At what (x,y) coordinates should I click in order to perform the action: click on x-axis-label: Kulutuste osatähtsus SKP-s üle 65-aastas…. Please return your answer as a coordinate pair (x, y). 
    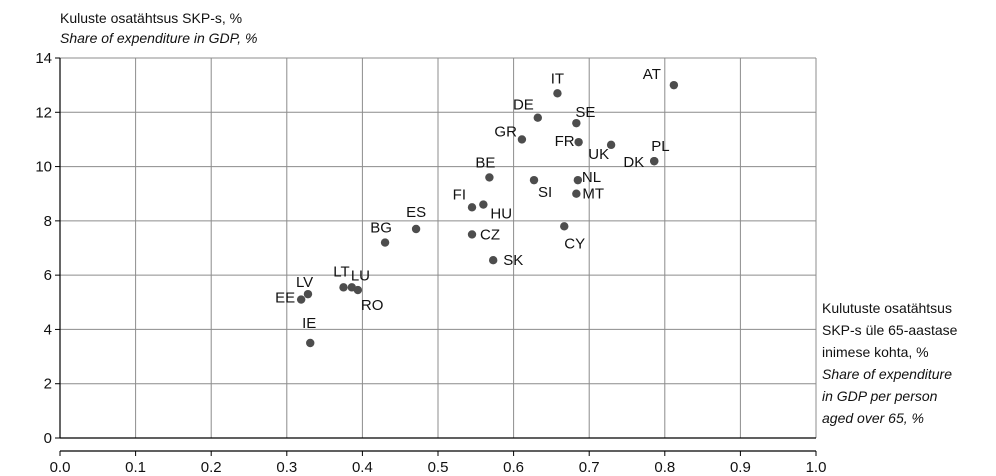
    Looking at the image, I should click on (889, 363).